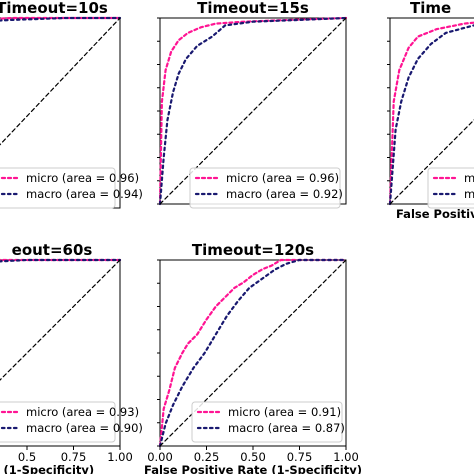  Describe the element at coordinates (207, 457) in the screenshot. I see `x-tick-label: 0.25` at that location.